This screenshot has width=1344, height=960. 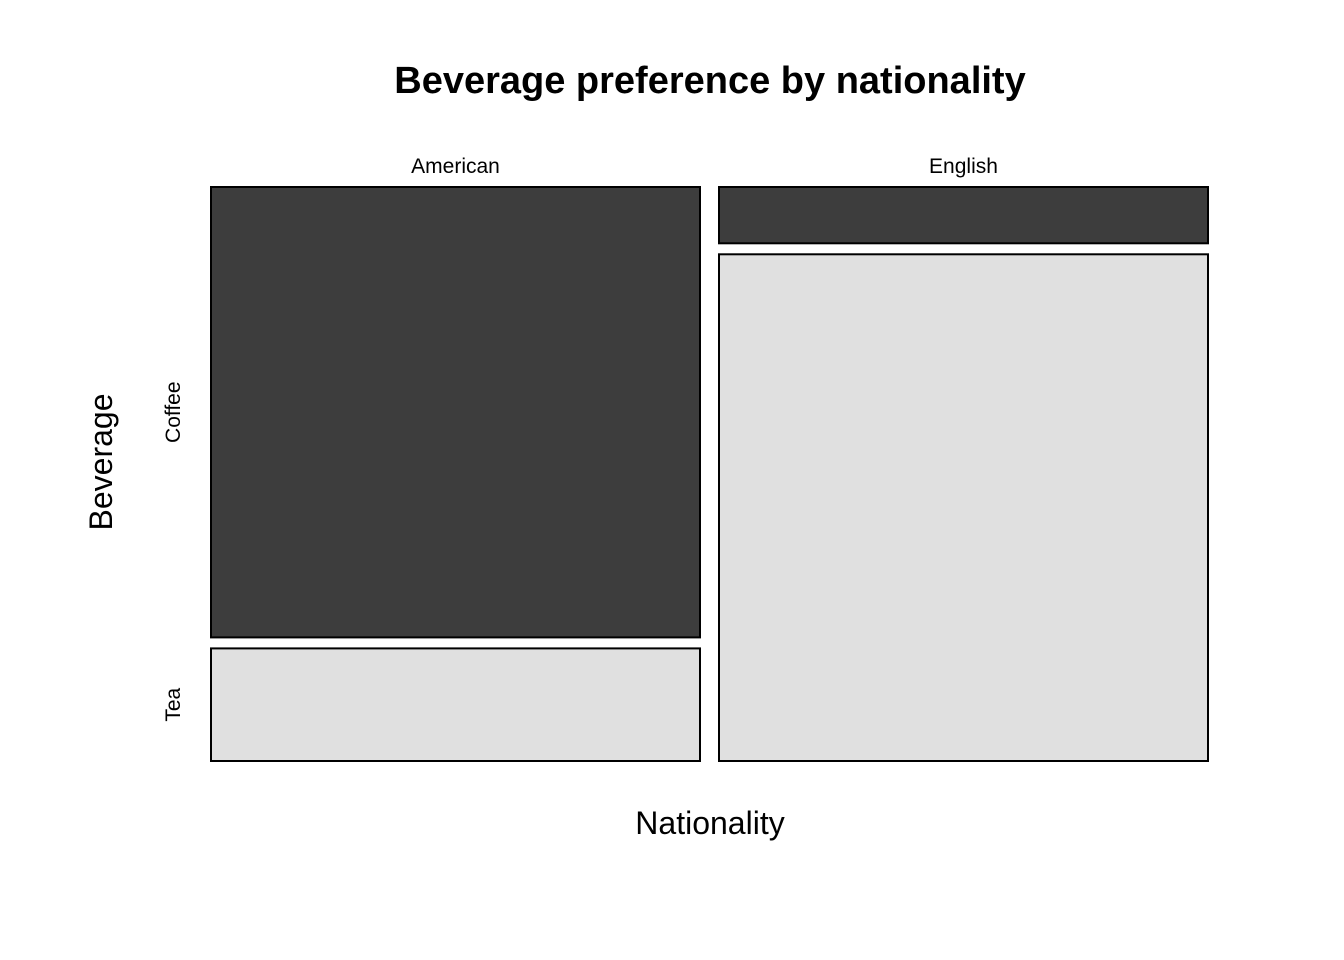 What do you see at coordinates (704, 166) in the screenshot?
I see `x-tick-labels: American English` at bounding box center [704, 166].